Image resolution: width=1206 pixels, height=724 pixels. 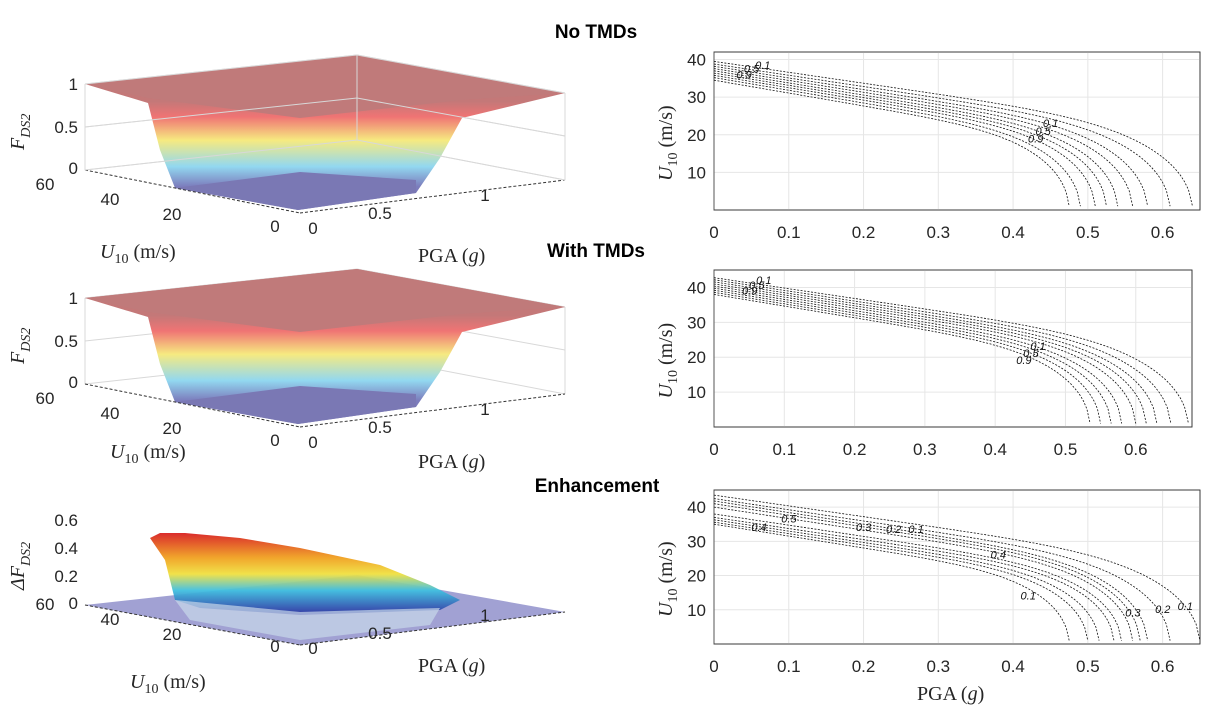 What do you see at coordinates (855, 449) in the screenshot?
I see `x-tick-label: 0.2` at bounding box center [855, 449].